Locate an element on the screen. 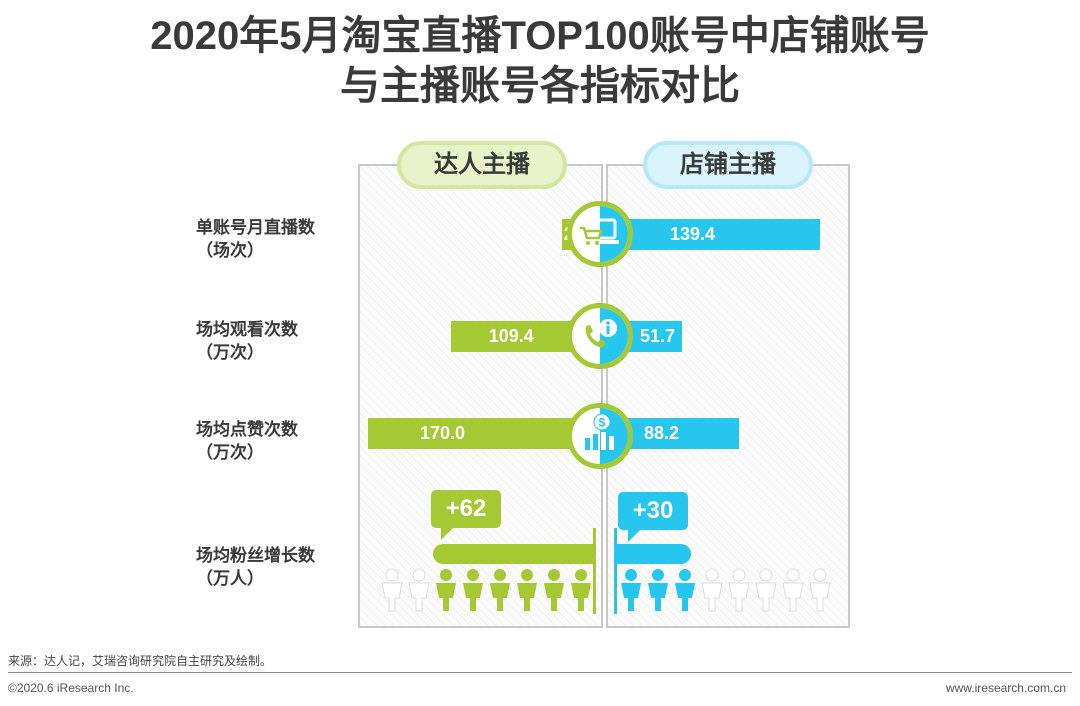 The image size is (1080, 706). category-label-line1: 场均点赞次数 is located at coordinates (247, 429).